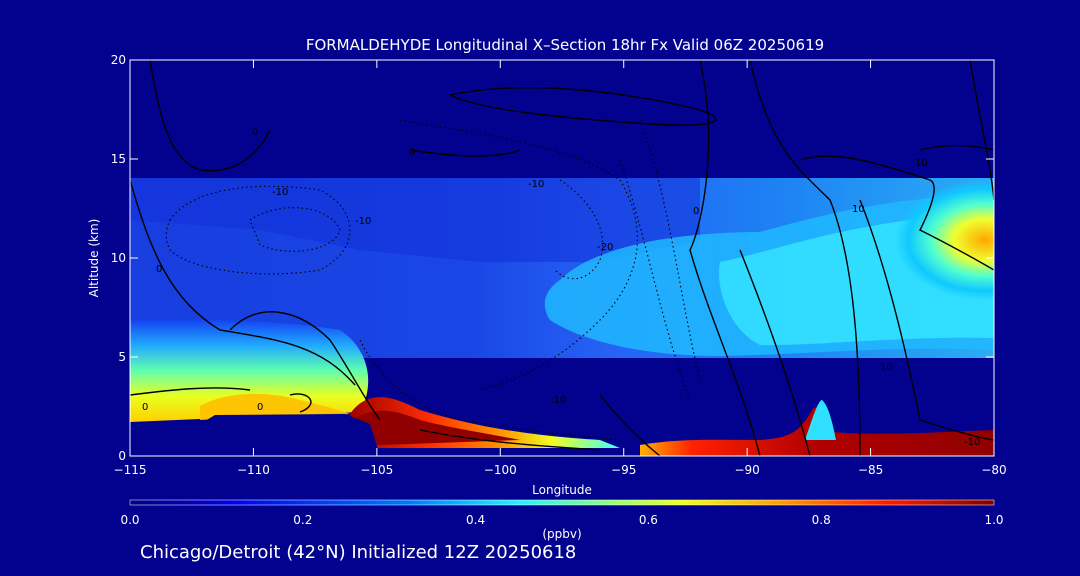 This screenshot has width=1080, height=576. Describe the element at coordinates (561, 520) in the screenshot. I see `colorbar-ticks: 0.0 0.2 0.4 0.6 0.8 1.0` at that location.